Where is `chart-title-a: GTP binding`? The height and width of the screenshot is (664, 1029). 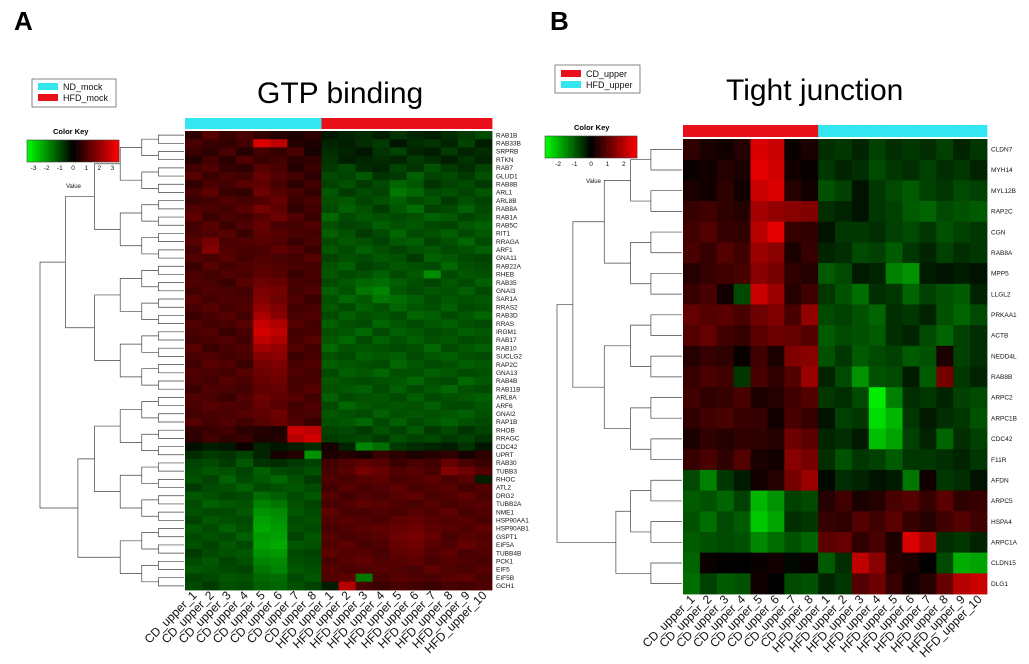 chart-title-a: GTP binding is located at coordinates (340, 93).